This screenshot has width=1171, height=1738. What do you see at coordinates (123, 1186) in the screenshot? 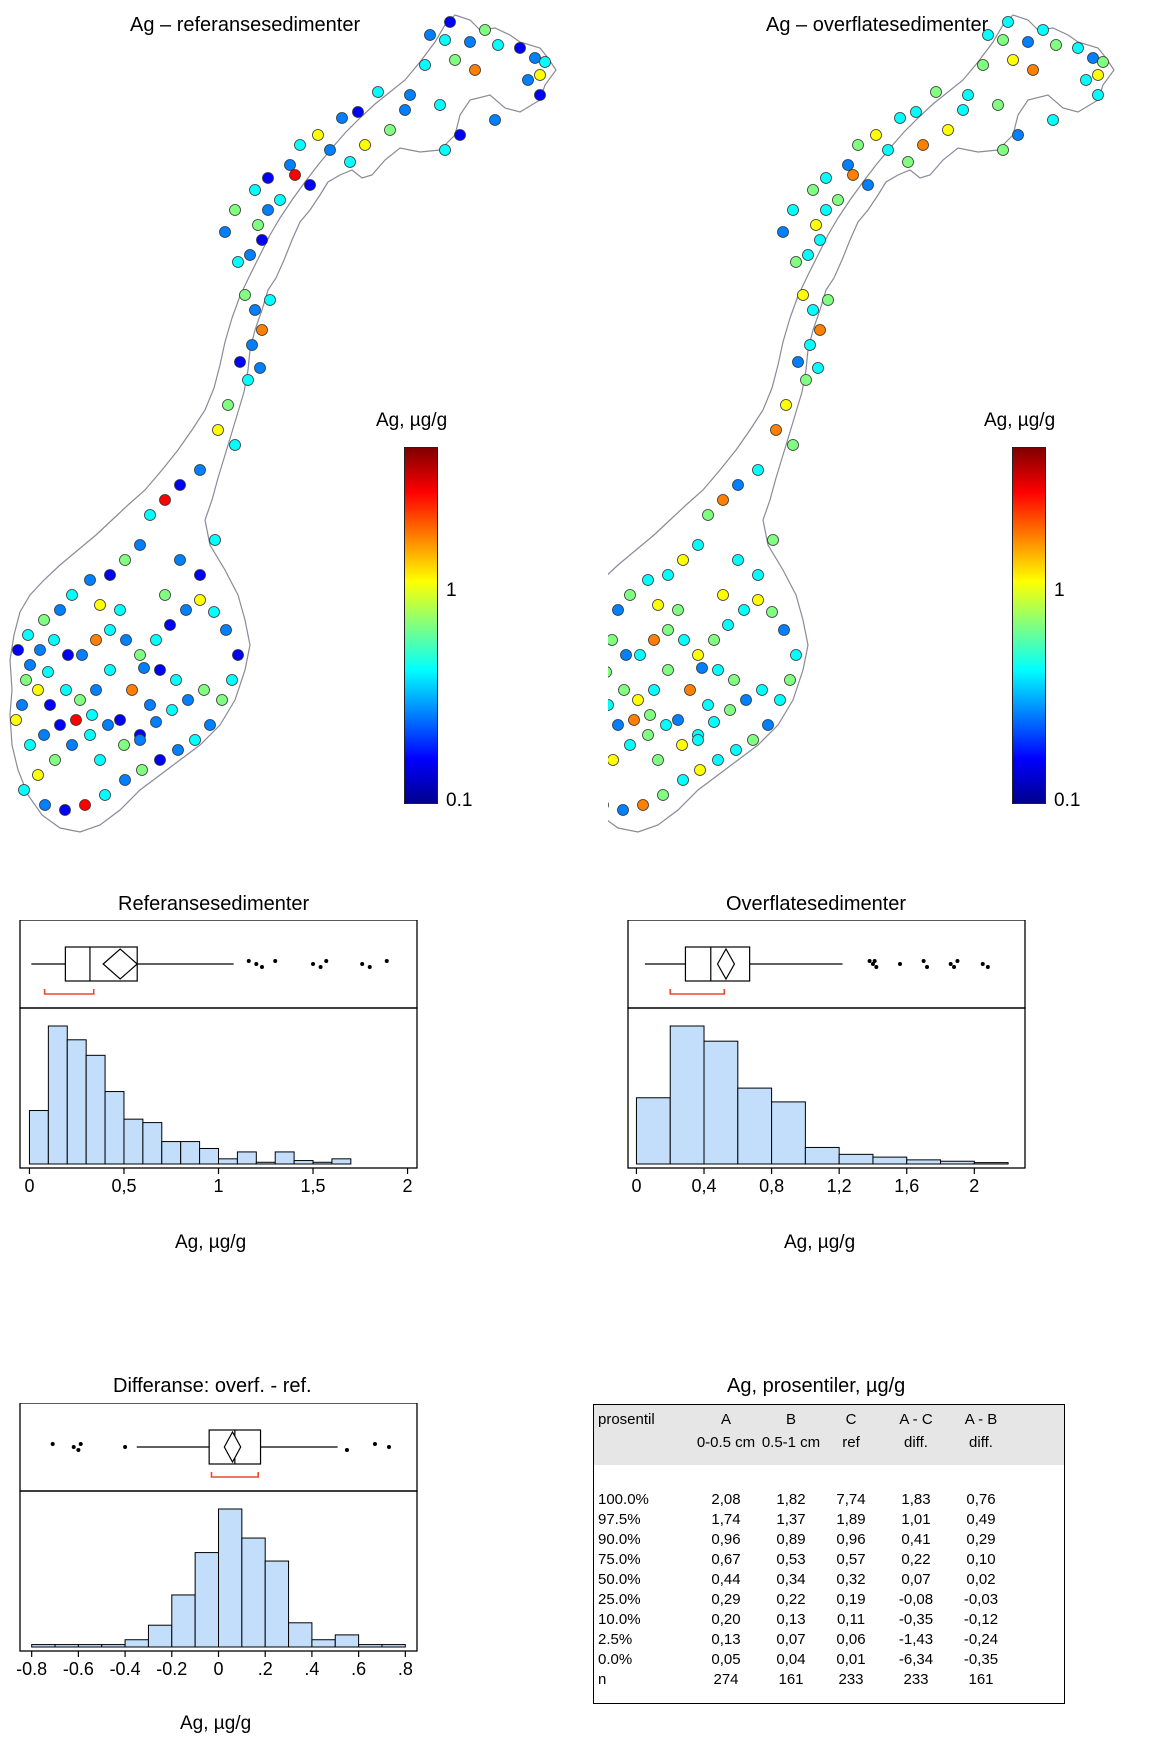
I see `x-tick-label: 0,5` at bounding box center [123, 1186].